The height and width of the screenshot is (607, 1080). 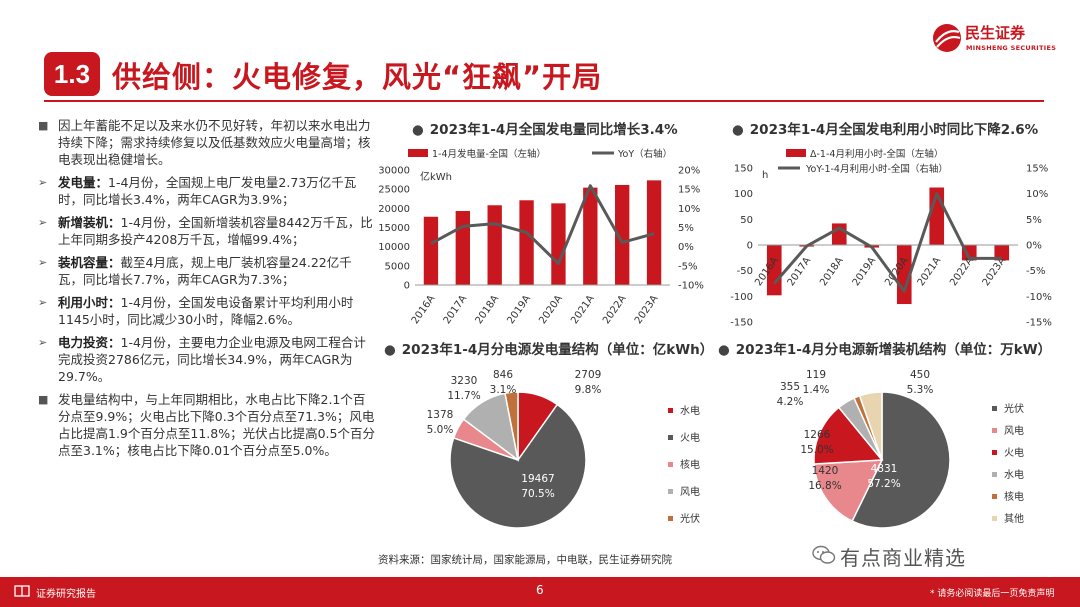 I want to click on page-number: 6, so click(x=540, y=590).